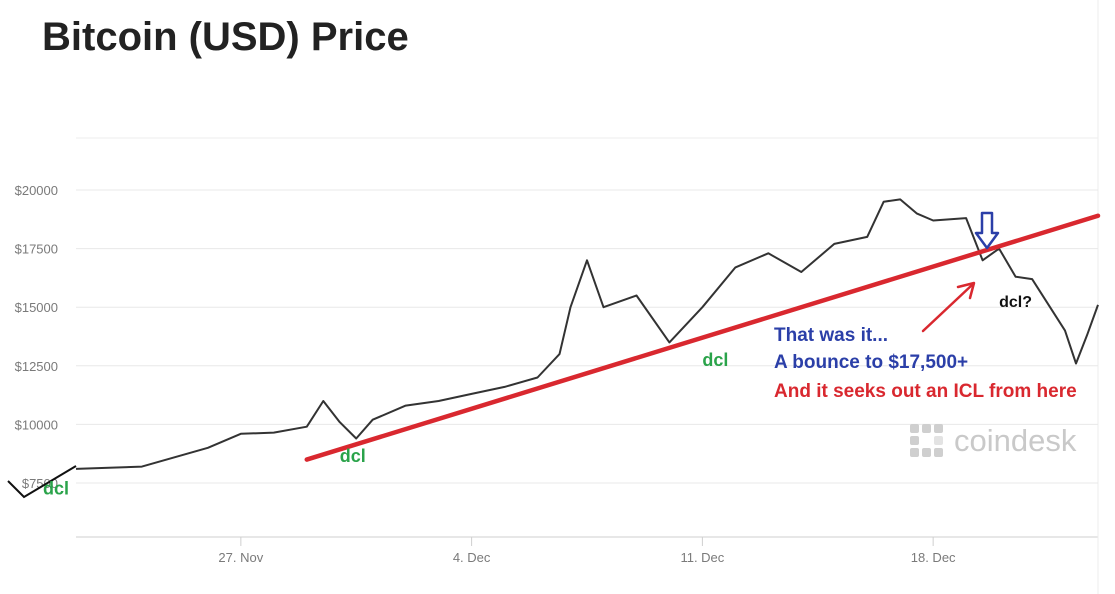  Describe the element at coordinates (926, 440) in the screenshot. I see `coindesk-logo-icon` at that location.